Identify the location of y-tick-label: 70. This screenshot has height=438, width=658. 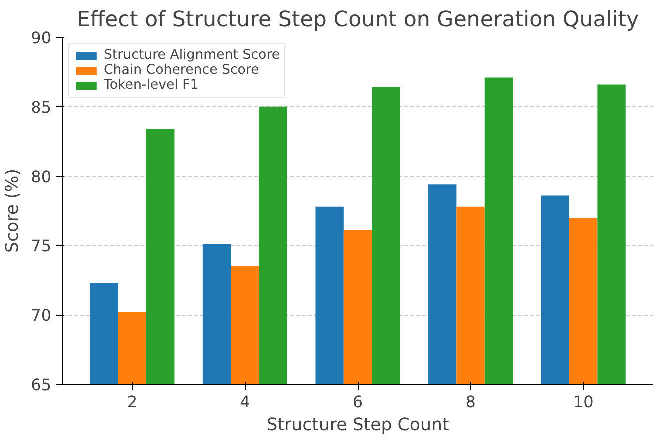
(41, 316).